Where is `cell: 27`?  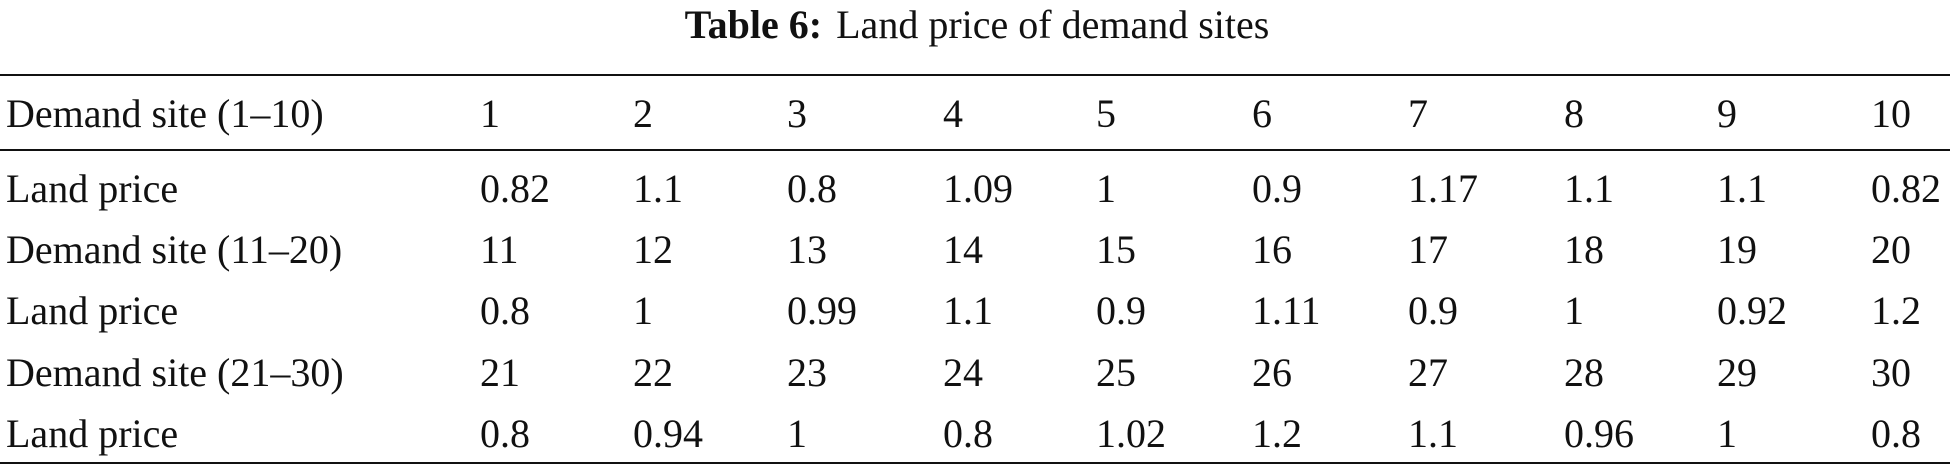
cell: 27 is located at coordinates (1428, 372).